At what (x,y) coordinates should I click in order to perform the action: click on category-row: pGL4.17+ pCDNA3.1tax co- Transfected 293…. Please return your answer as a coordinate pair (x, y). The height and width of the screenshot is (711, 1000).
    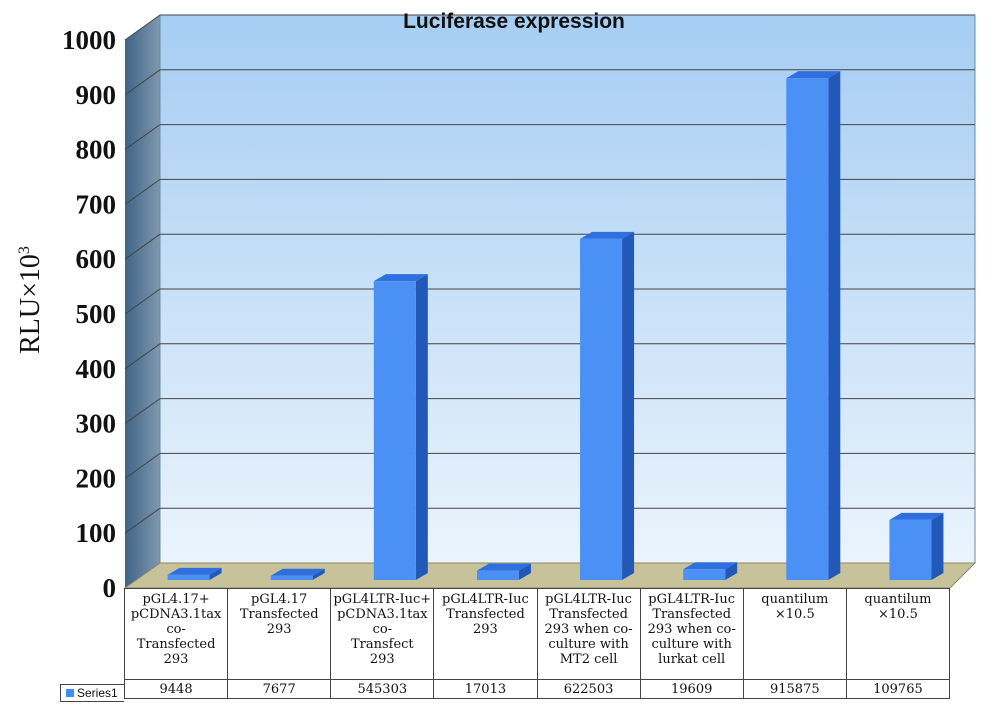
    Looking at the image, I should click on (537, 634).